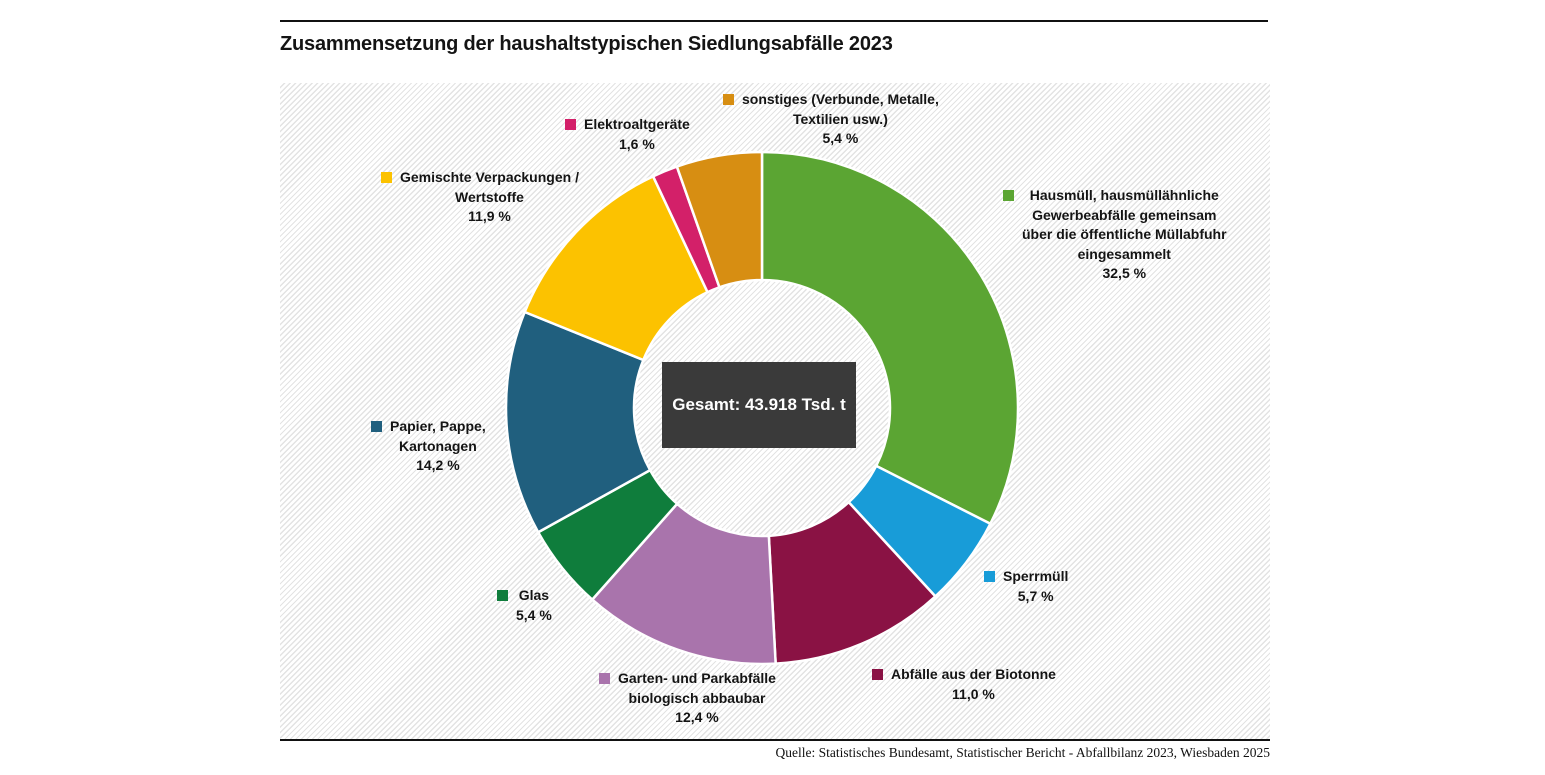 This screenshot has height=775, width=1545. I want to click on donut-segment-hausmuell, so click(890, 338).